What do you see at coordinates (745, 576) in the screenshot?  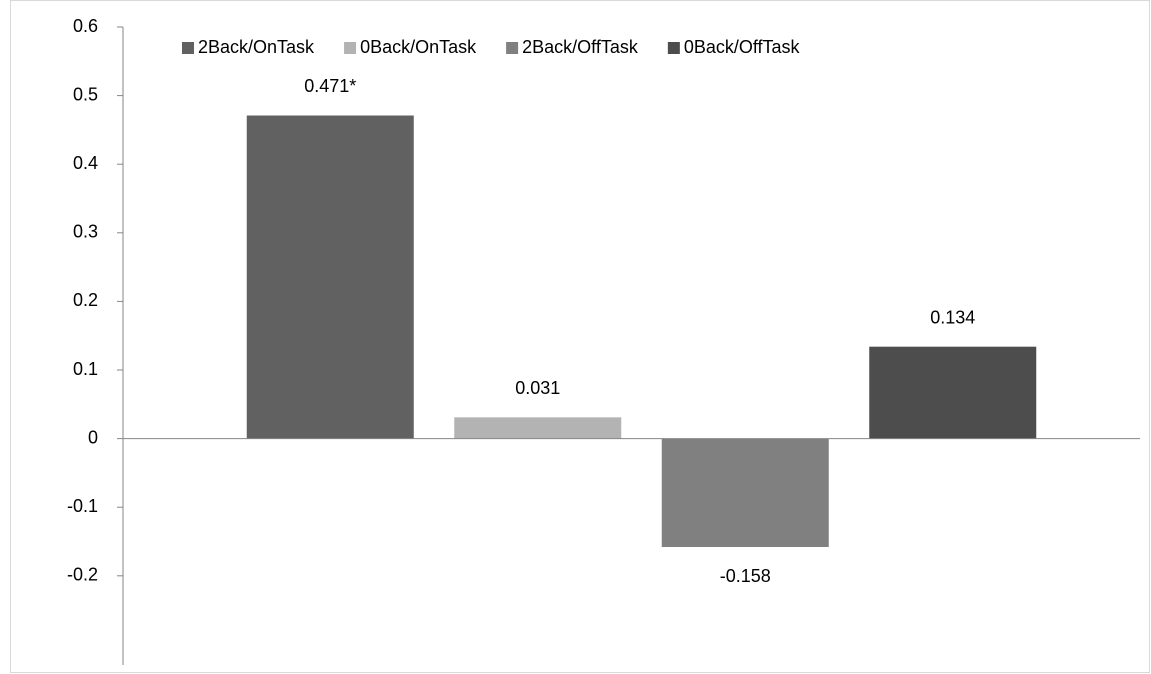 I see `data-label: -0.158` at bounding box center [745, 576].